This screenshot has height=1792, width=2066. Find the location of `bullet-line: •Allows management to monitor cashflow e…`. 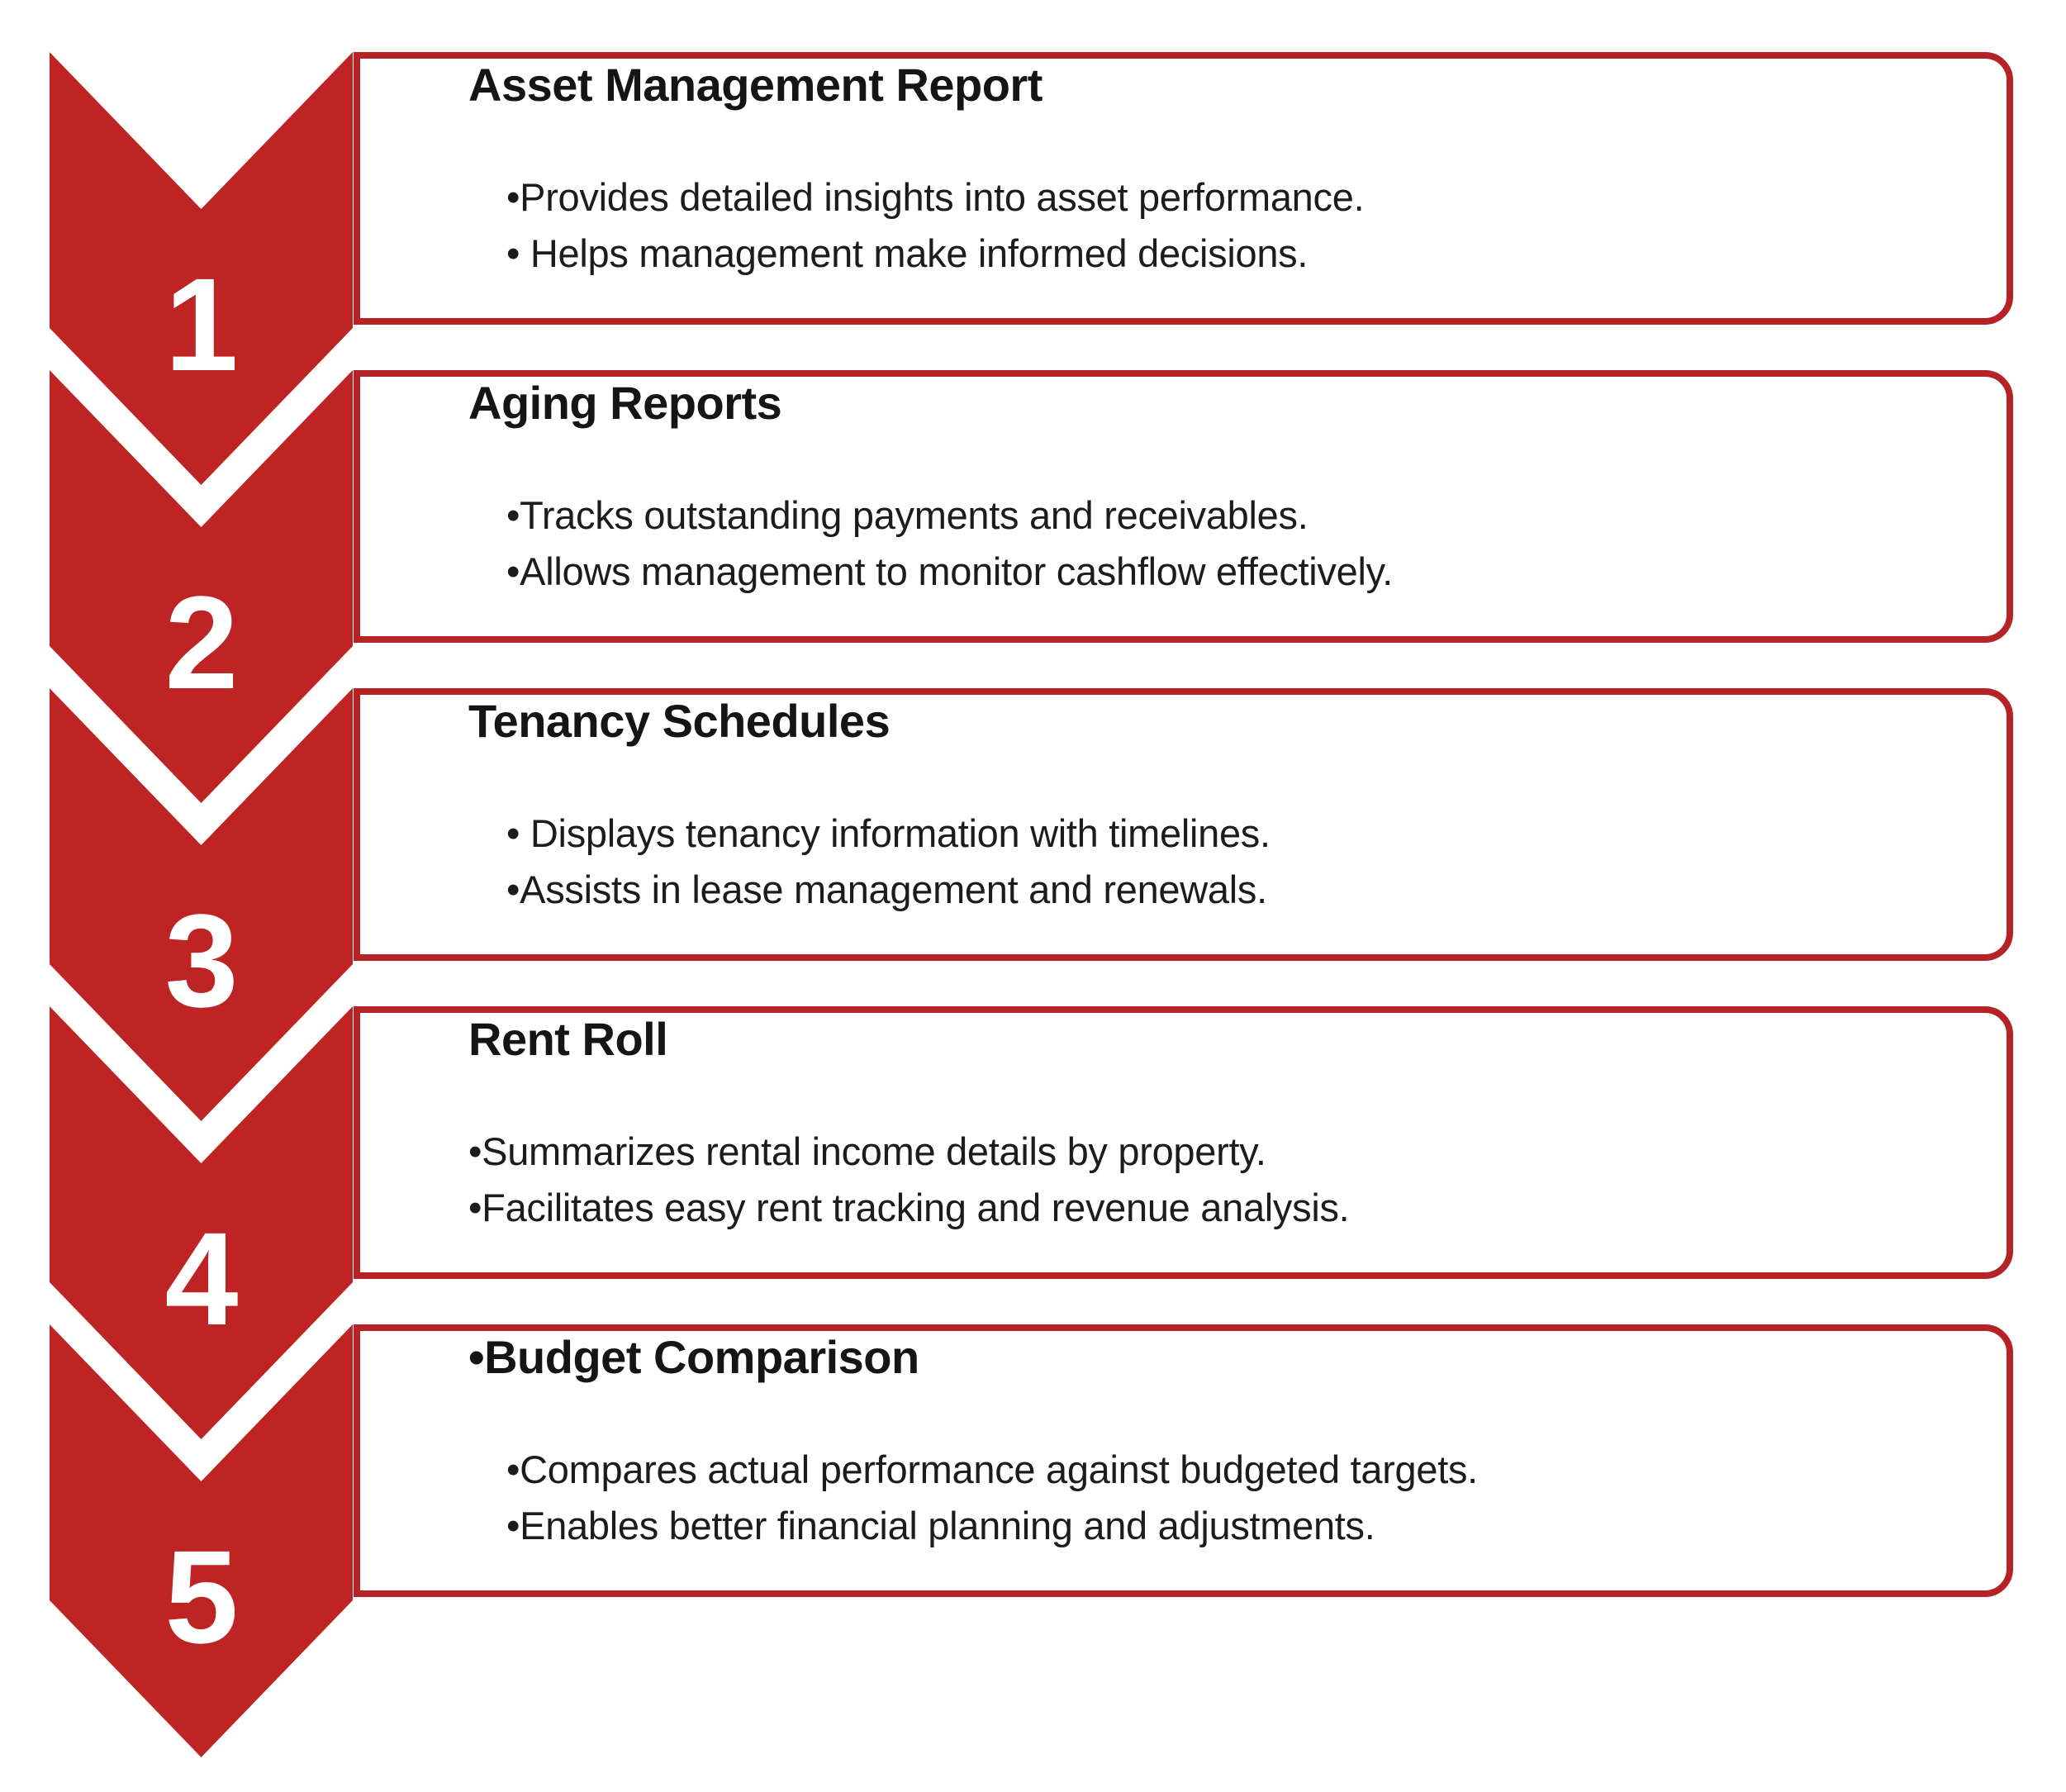

bullet-line: •Allows management to monitor cashflow e… is located at coordinates (950, 571).